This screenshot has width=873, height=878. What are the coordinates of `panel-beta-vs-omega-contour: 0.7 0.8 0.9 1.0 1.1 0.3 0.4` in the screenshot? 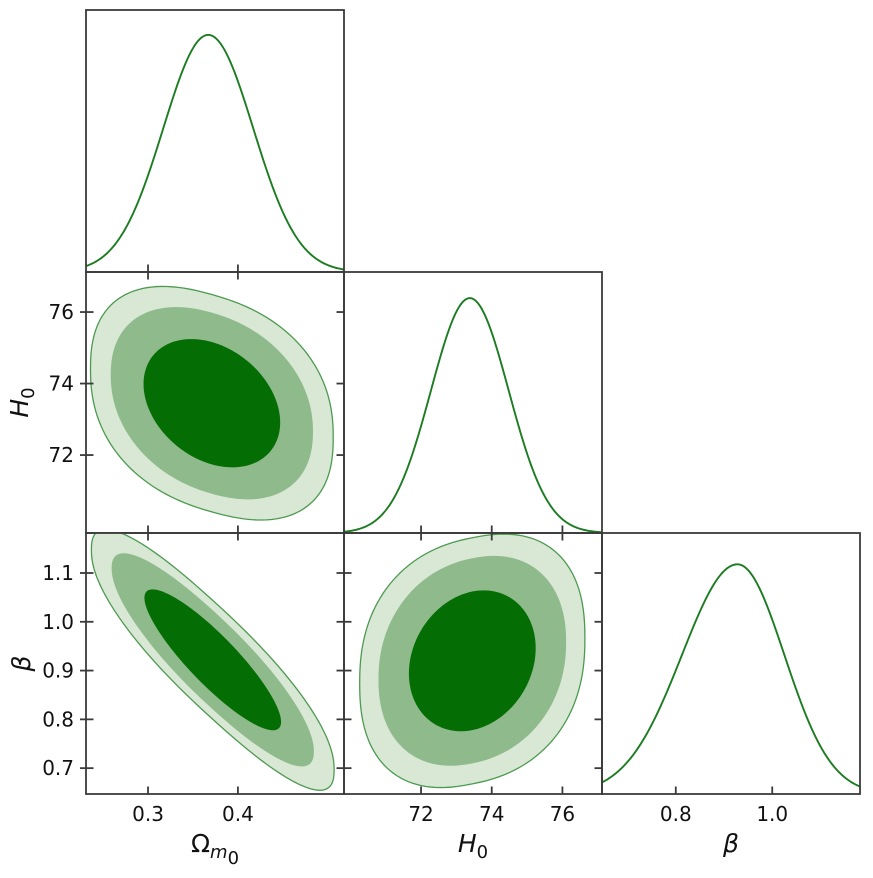 It's located at (193, 679).